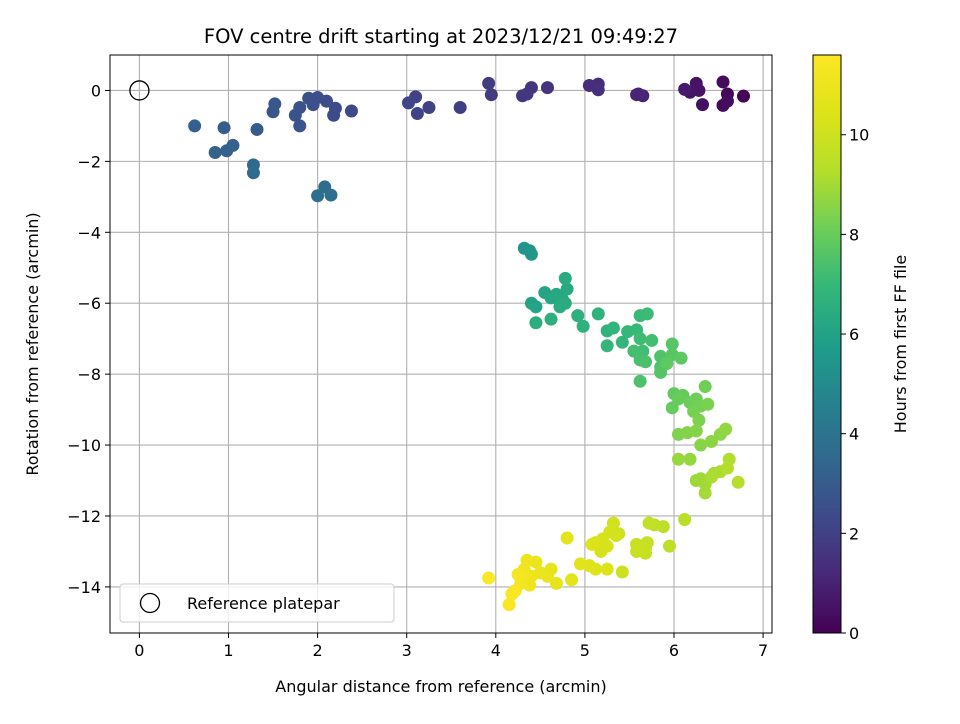  I want to click on y-tick-label: 0, so click(96, 90).